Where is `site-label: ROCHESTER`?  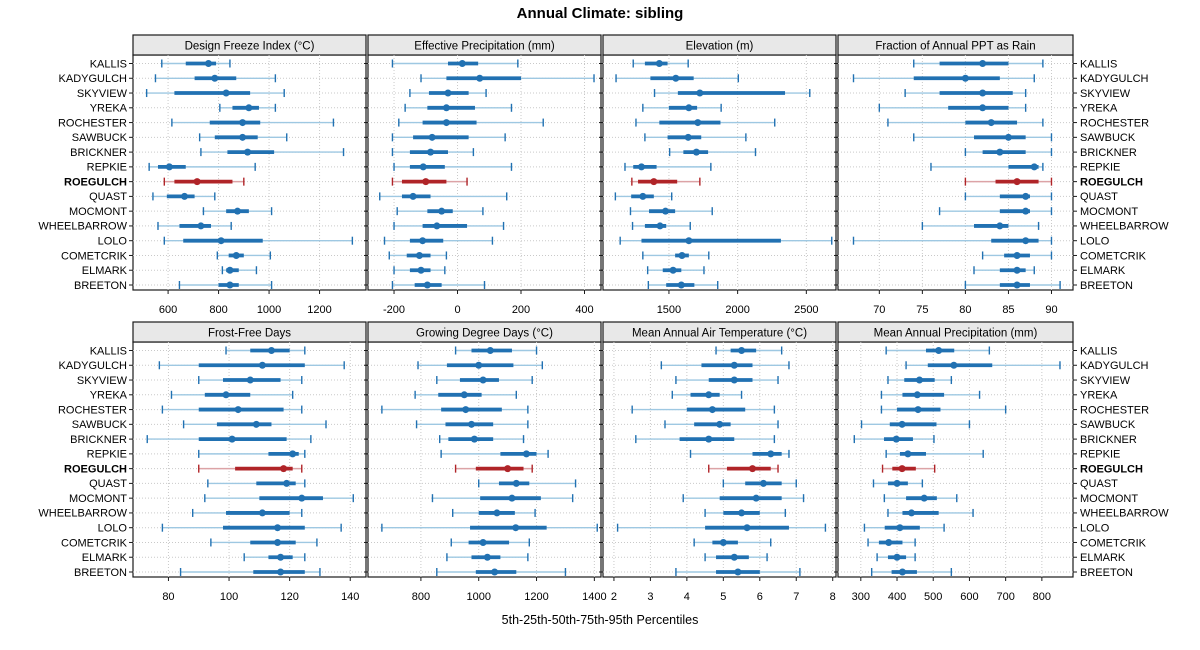 site-label: ROCHESTER is located at coordinates (1114, 410).